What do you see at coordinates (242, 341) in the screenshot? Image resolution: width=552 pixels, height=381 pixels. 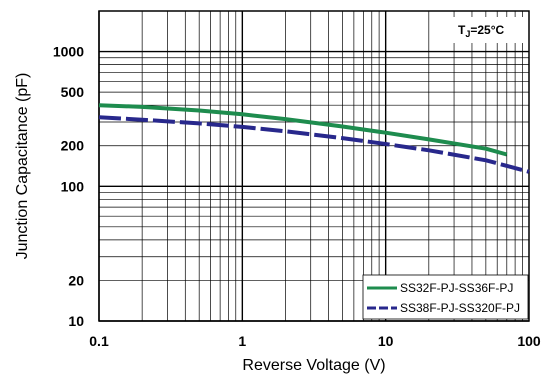 I see `x-tick-label: 1` at bounding box center [242, 341].